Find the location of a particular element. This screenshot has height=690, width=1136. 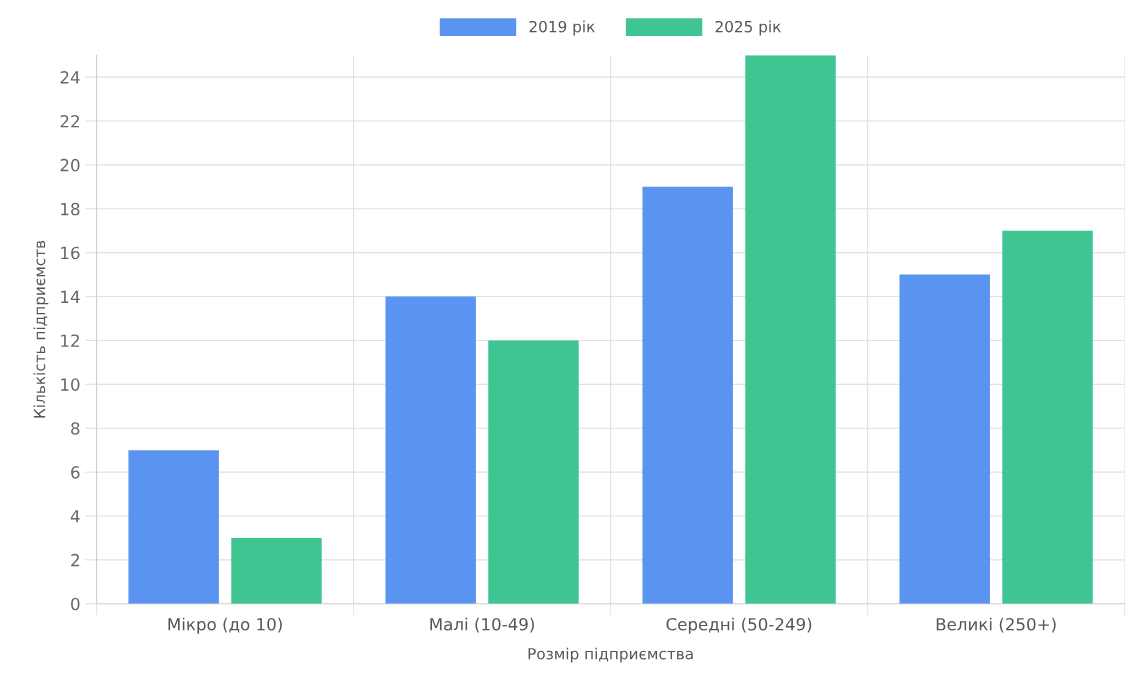

y-tick-label: 16 is located at coordinates (70, 253).